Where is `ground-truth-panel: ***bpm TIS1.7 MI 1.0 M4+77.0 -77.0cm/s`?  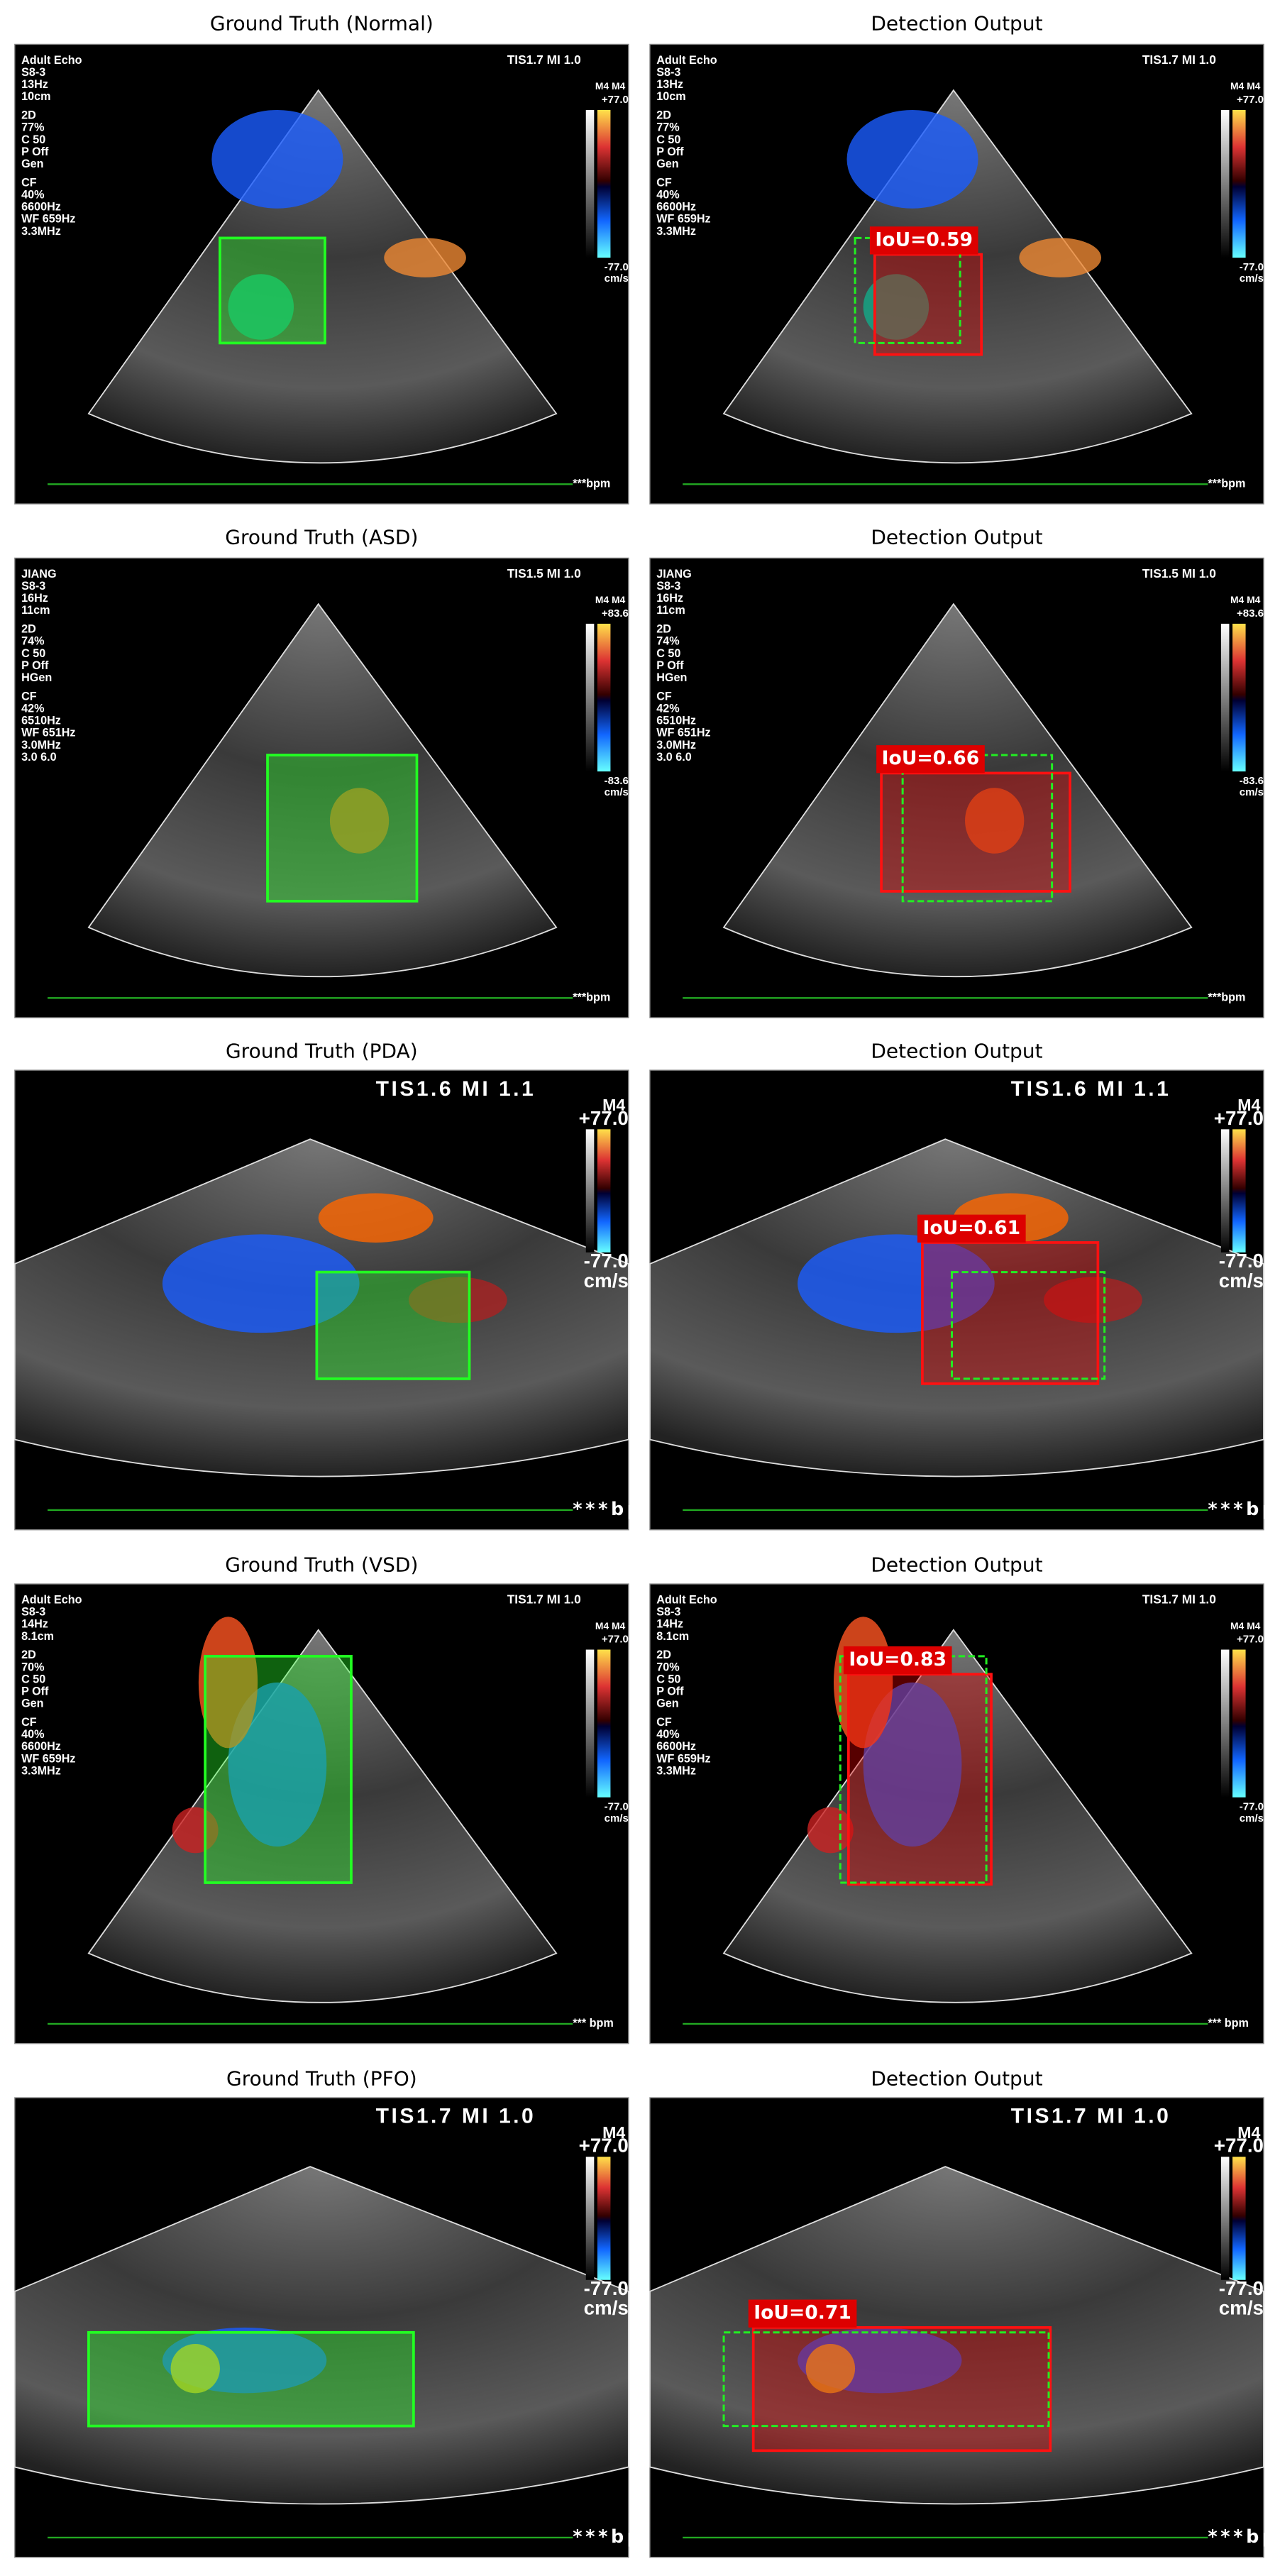 ground-truth-panel: ***bpm TIS1.7 MI 1.0 M4+77.0 -77.0cm/s is located at coordinates (337, 2327).